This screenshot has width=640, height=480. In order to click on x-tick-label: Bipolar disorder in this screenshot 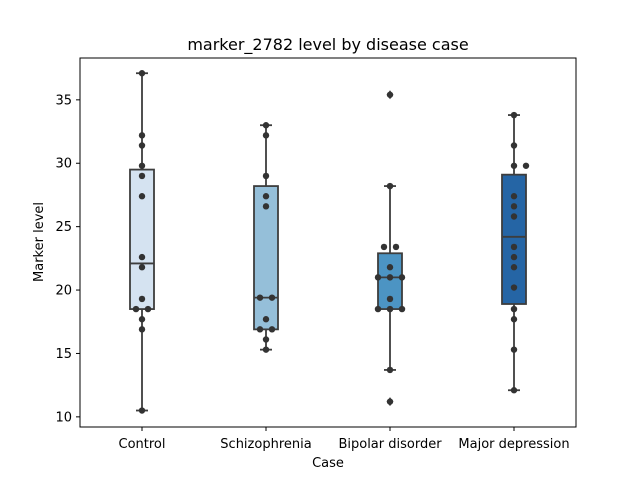, I will do `click(390, 444)`.